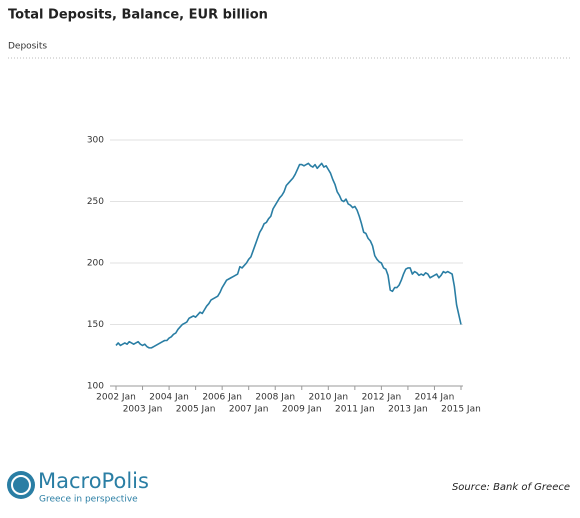  Describe the element at coordinates (511, 487) in the screenshot. I see `source: Source: Bank of Greece` at that location.